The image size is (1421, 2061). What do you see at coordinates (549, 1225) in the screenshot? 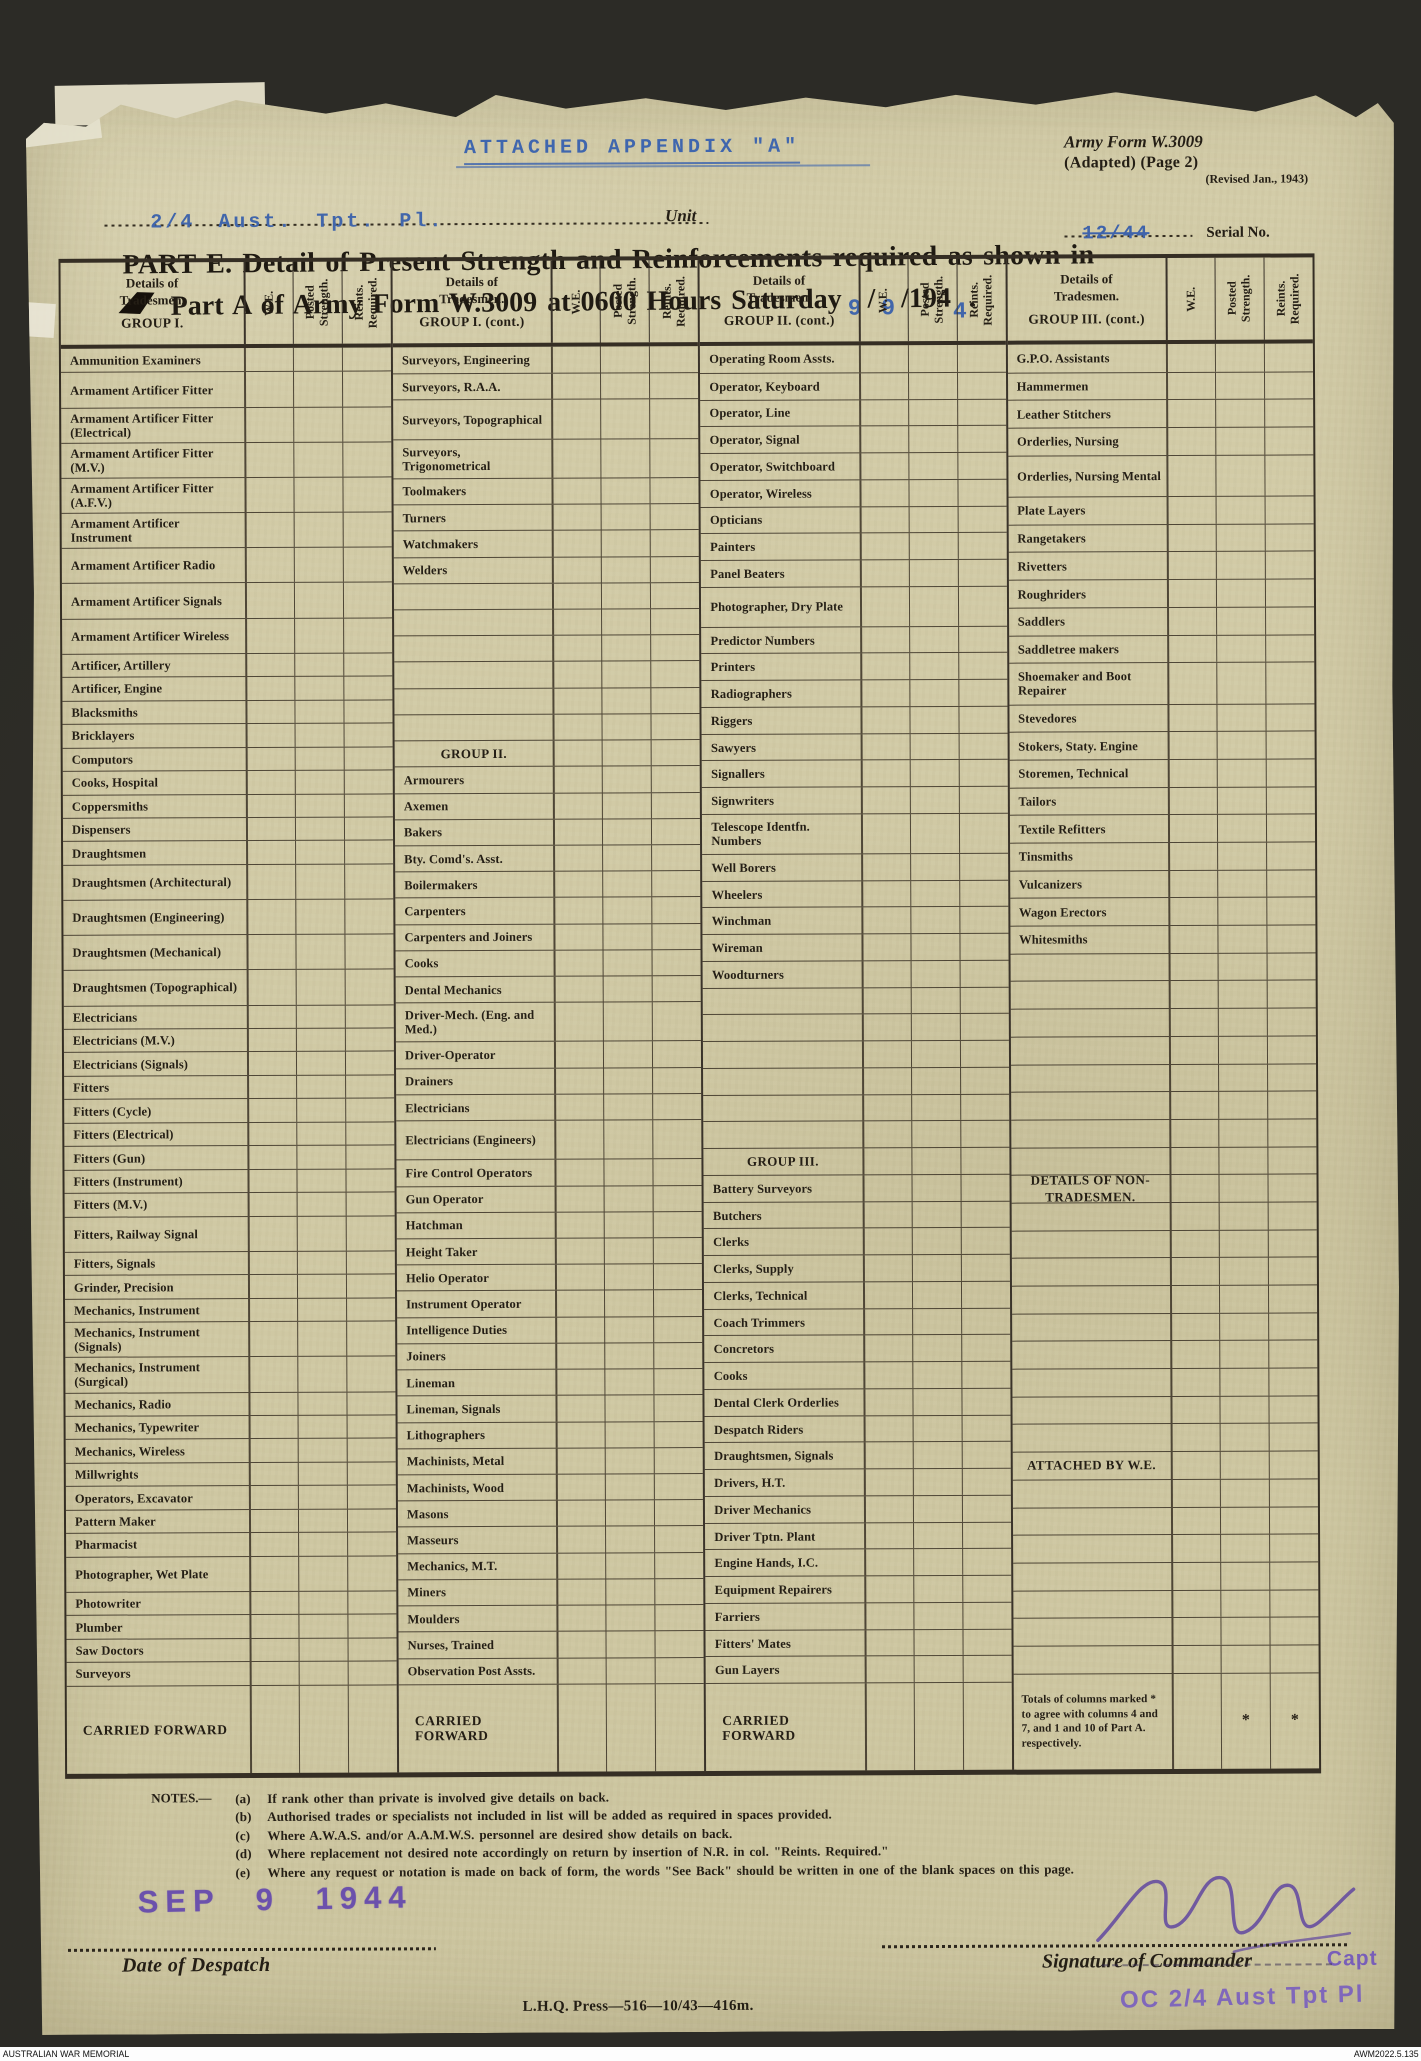
I see `table-row: Hatchman` at bounding box center [549, 1225].